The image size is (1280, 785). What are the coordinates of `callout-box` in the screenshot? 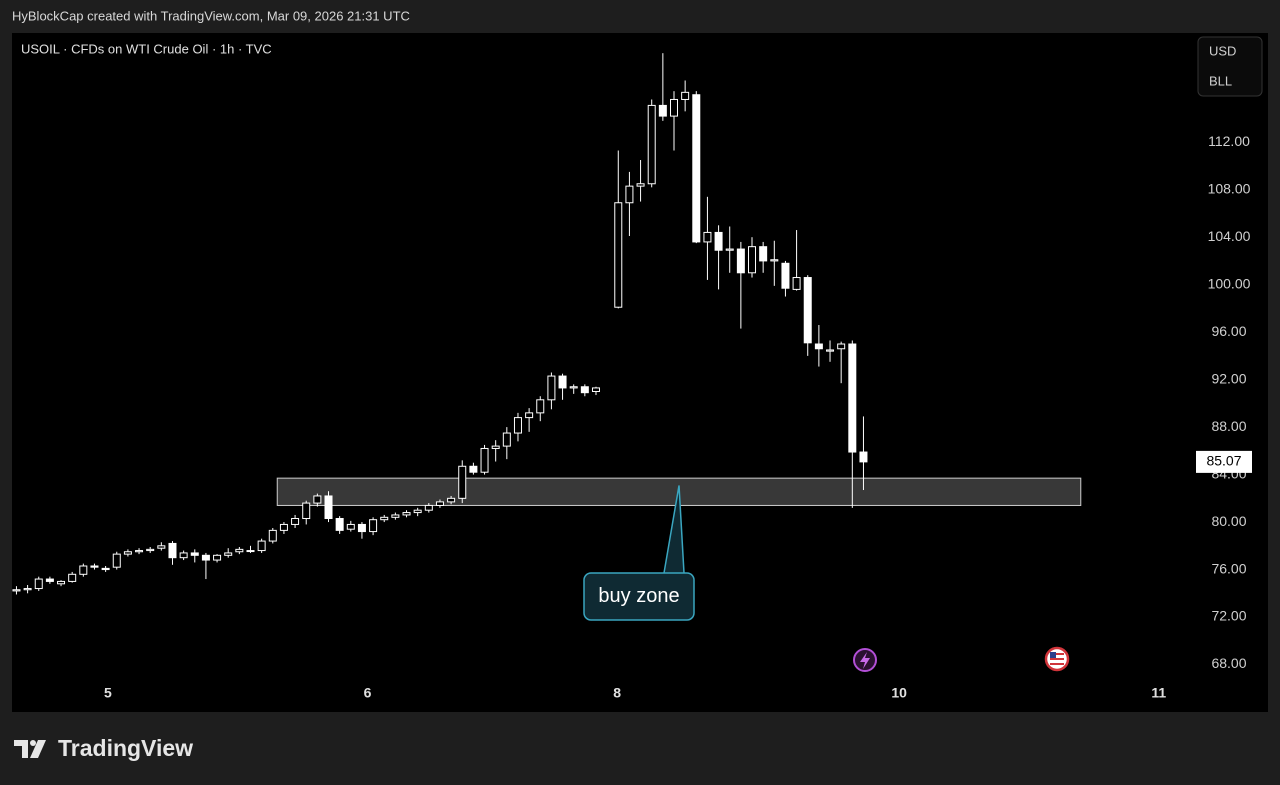 It's located at (639, 596).